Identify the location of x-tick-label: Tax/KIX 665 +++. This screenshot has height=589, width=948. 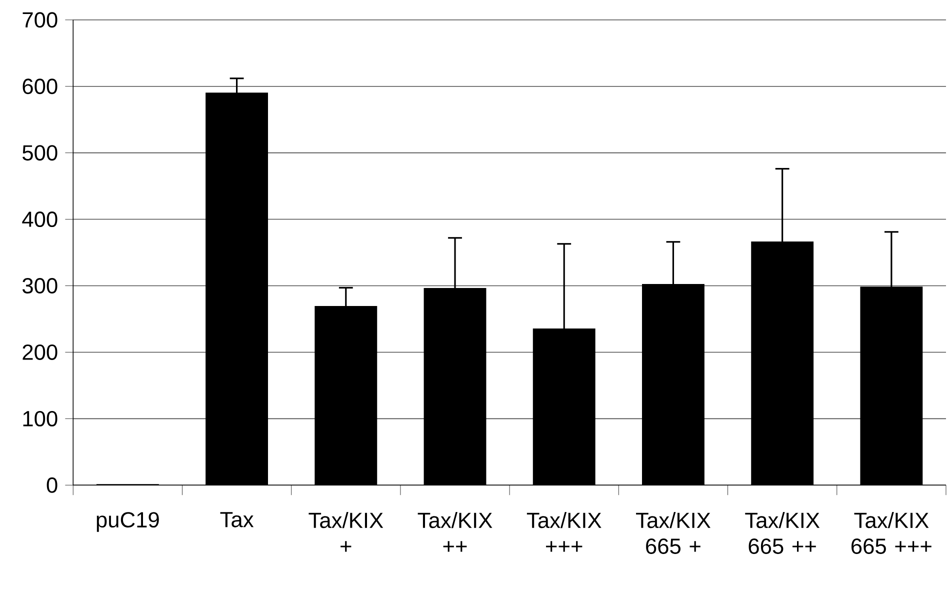
(892, 533).